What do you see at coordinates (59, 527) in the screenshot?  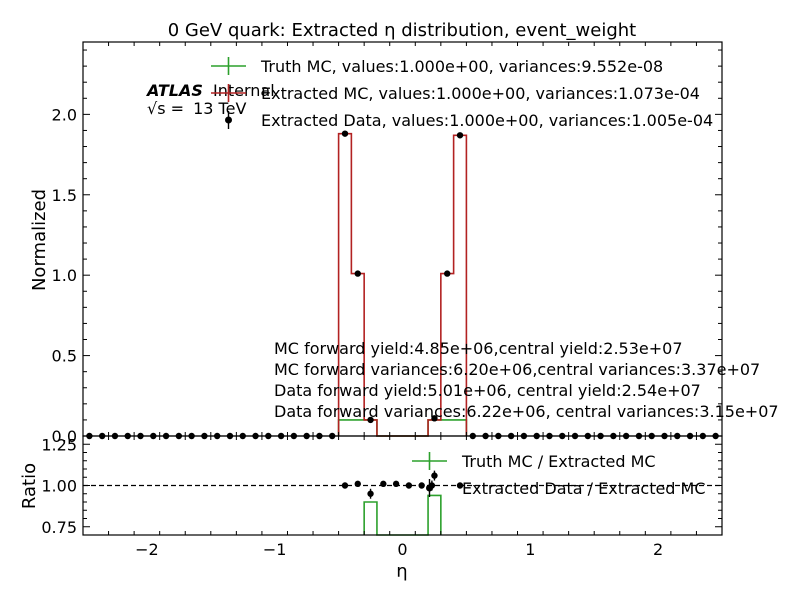 I see `ratio-ytick-label: 0.75` at bounding box center [59, 527].